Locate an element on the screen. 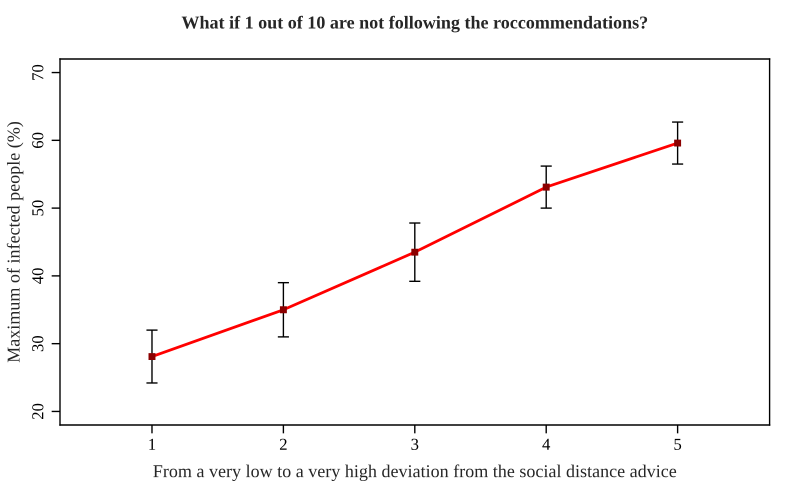 This screenshot has width=800, height=500. y-tick-label: 60 is located at coordinates (38, 140).